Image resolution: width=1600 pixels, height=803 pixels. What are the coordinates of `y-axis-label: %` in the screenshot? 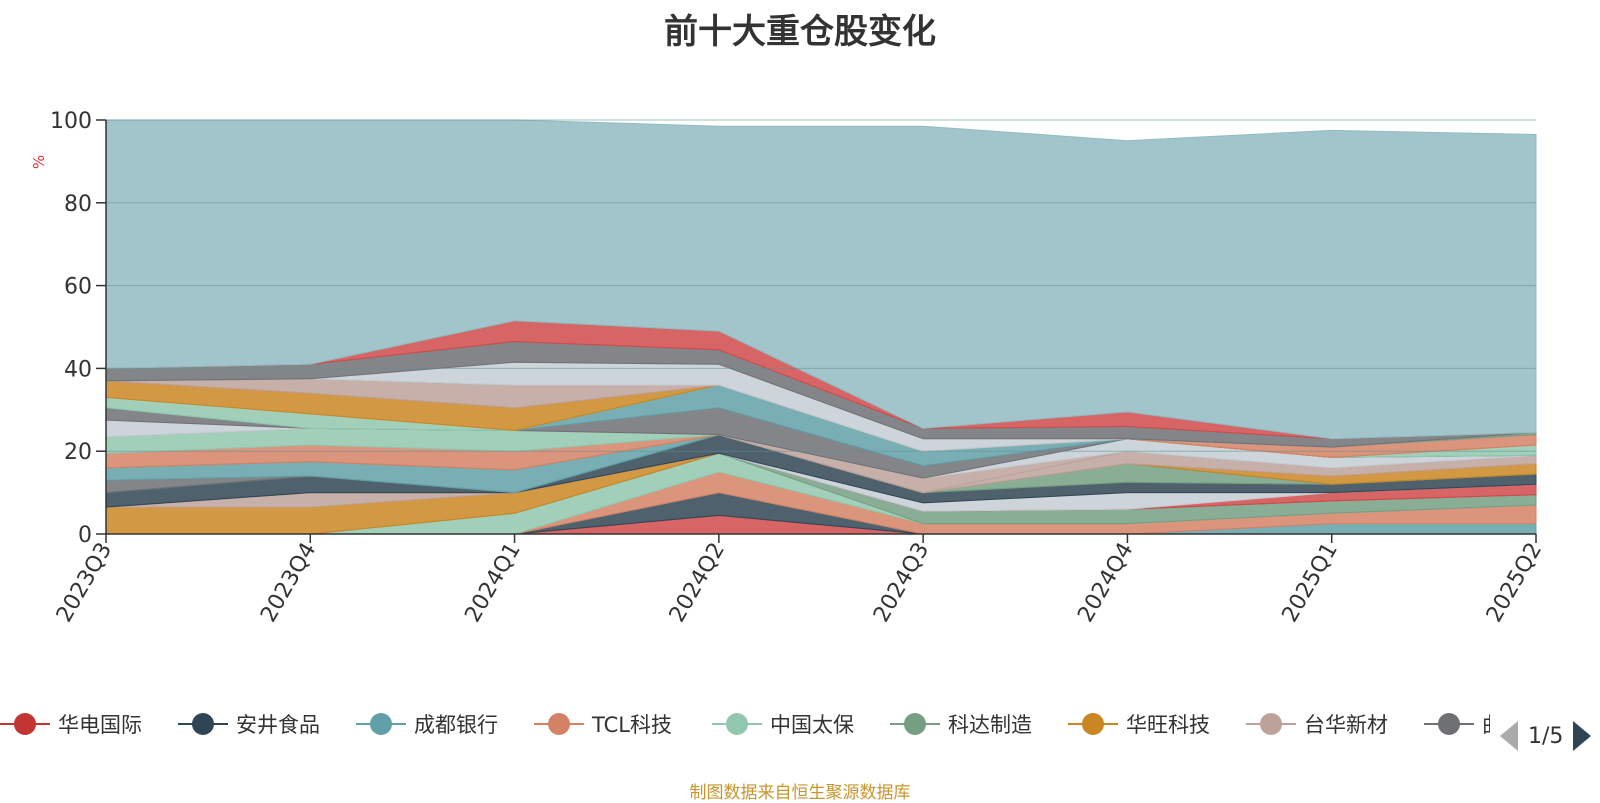 It's located at (39, 162).